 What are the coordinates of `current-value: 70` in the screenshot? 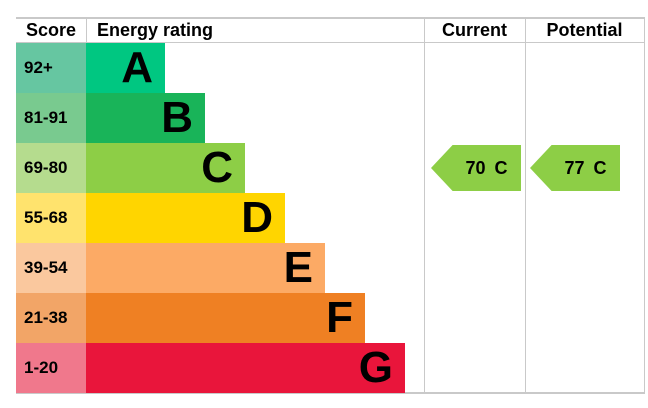 It's located at (475, 167).